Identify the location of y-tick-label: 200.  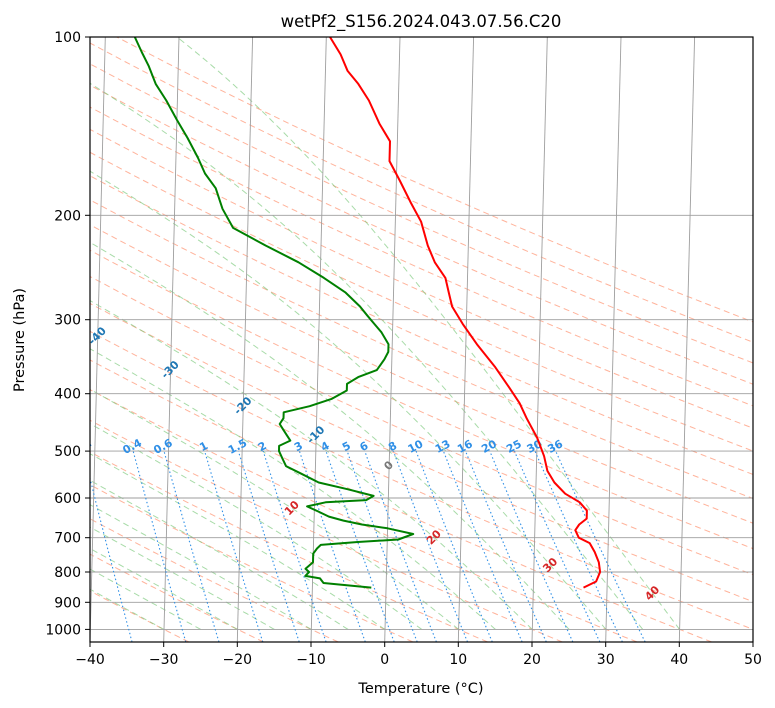
(67, 216).